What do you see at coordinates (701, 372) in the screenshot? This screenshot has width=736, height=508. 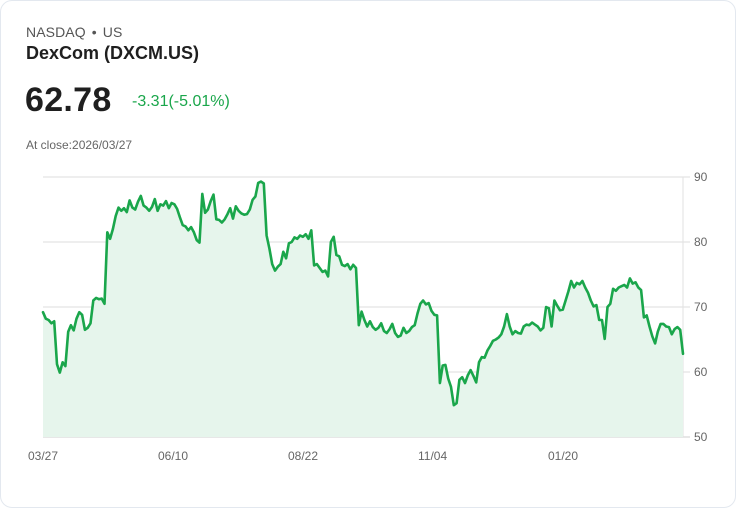 I see `y-tick-label: 60` at bounding box center [701, 372].